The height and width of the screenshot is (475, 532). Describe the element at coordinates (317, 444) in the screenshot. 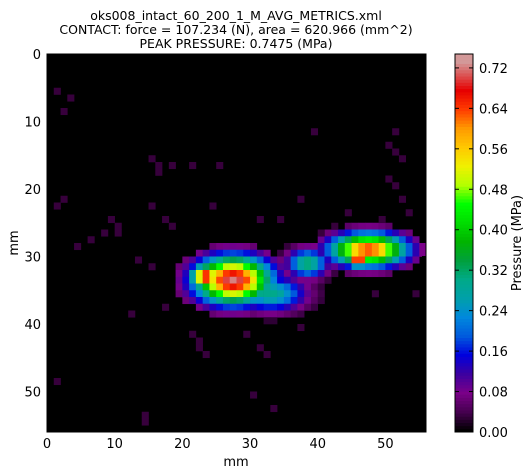

I see `x-tick-label: 40` at that location.